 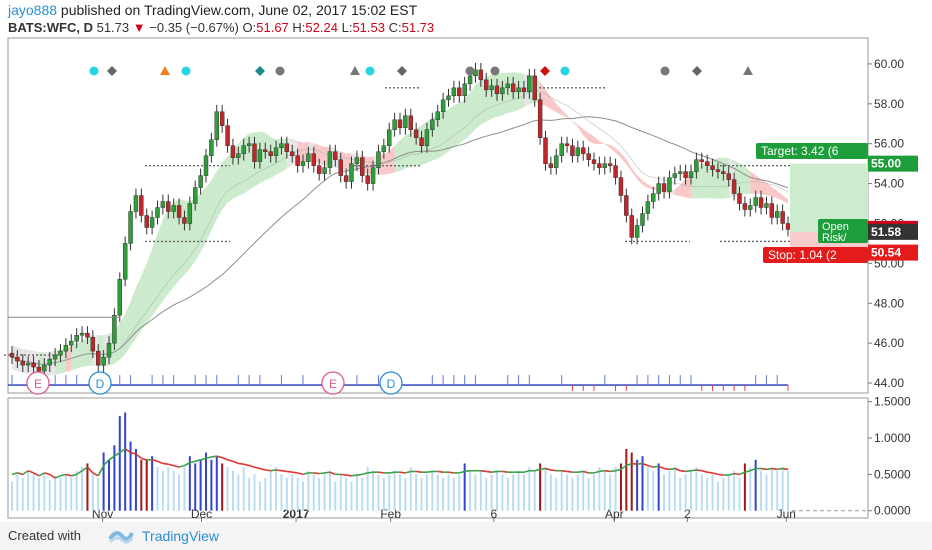 What do you see at coordinates (889, 144) in the screenshot?
I see `price-tick-label: 56.00` at bounding box center [889, 144].